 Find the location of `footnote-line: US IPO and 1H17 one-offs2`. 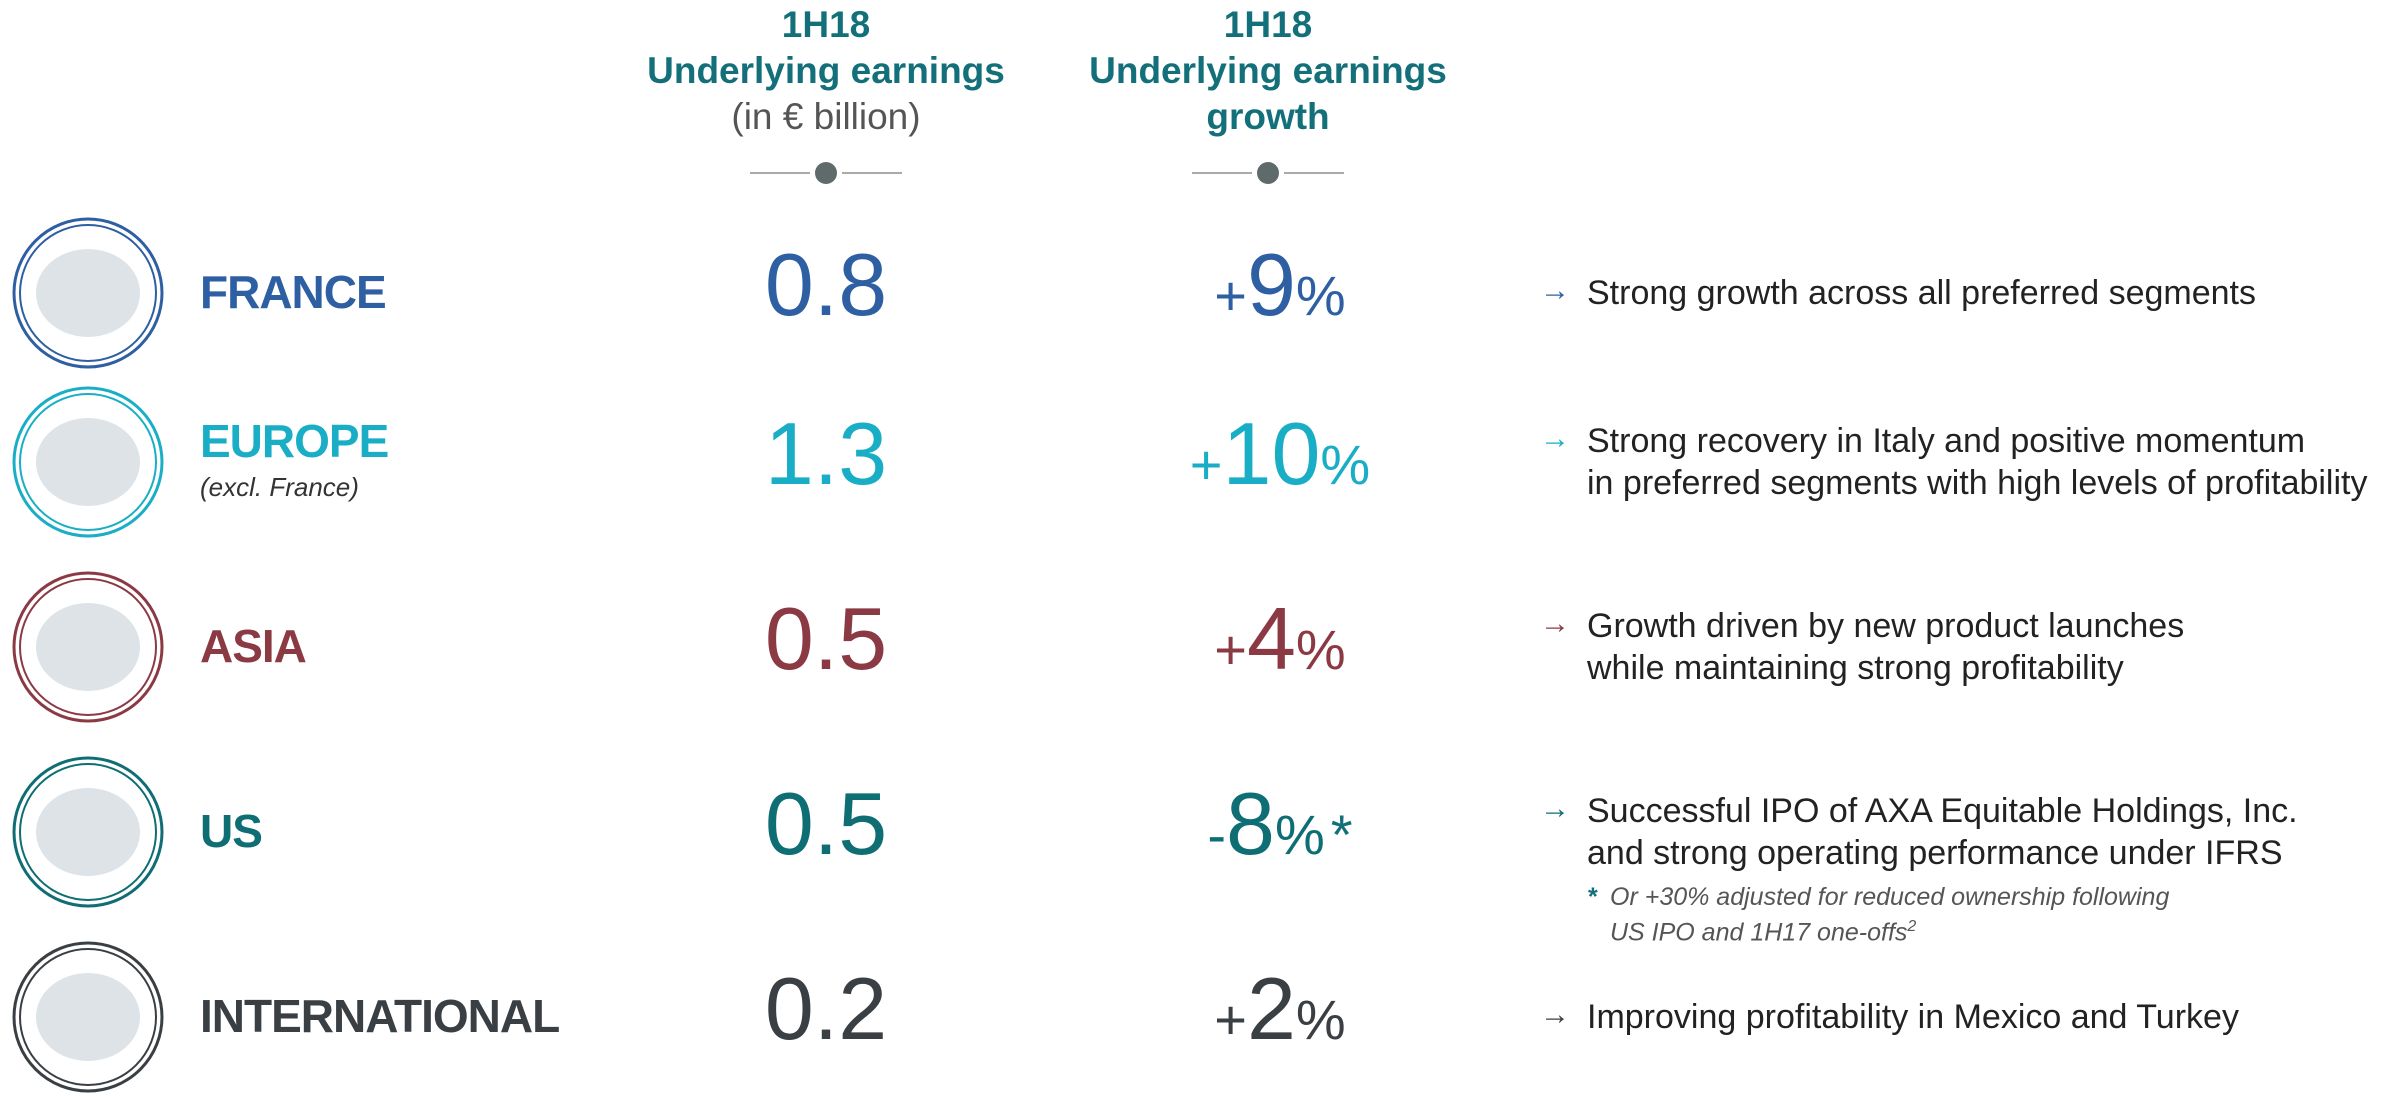

footnote-line: US IPO and 1H17 one-offs2 is located at coordinates (1763, 929).